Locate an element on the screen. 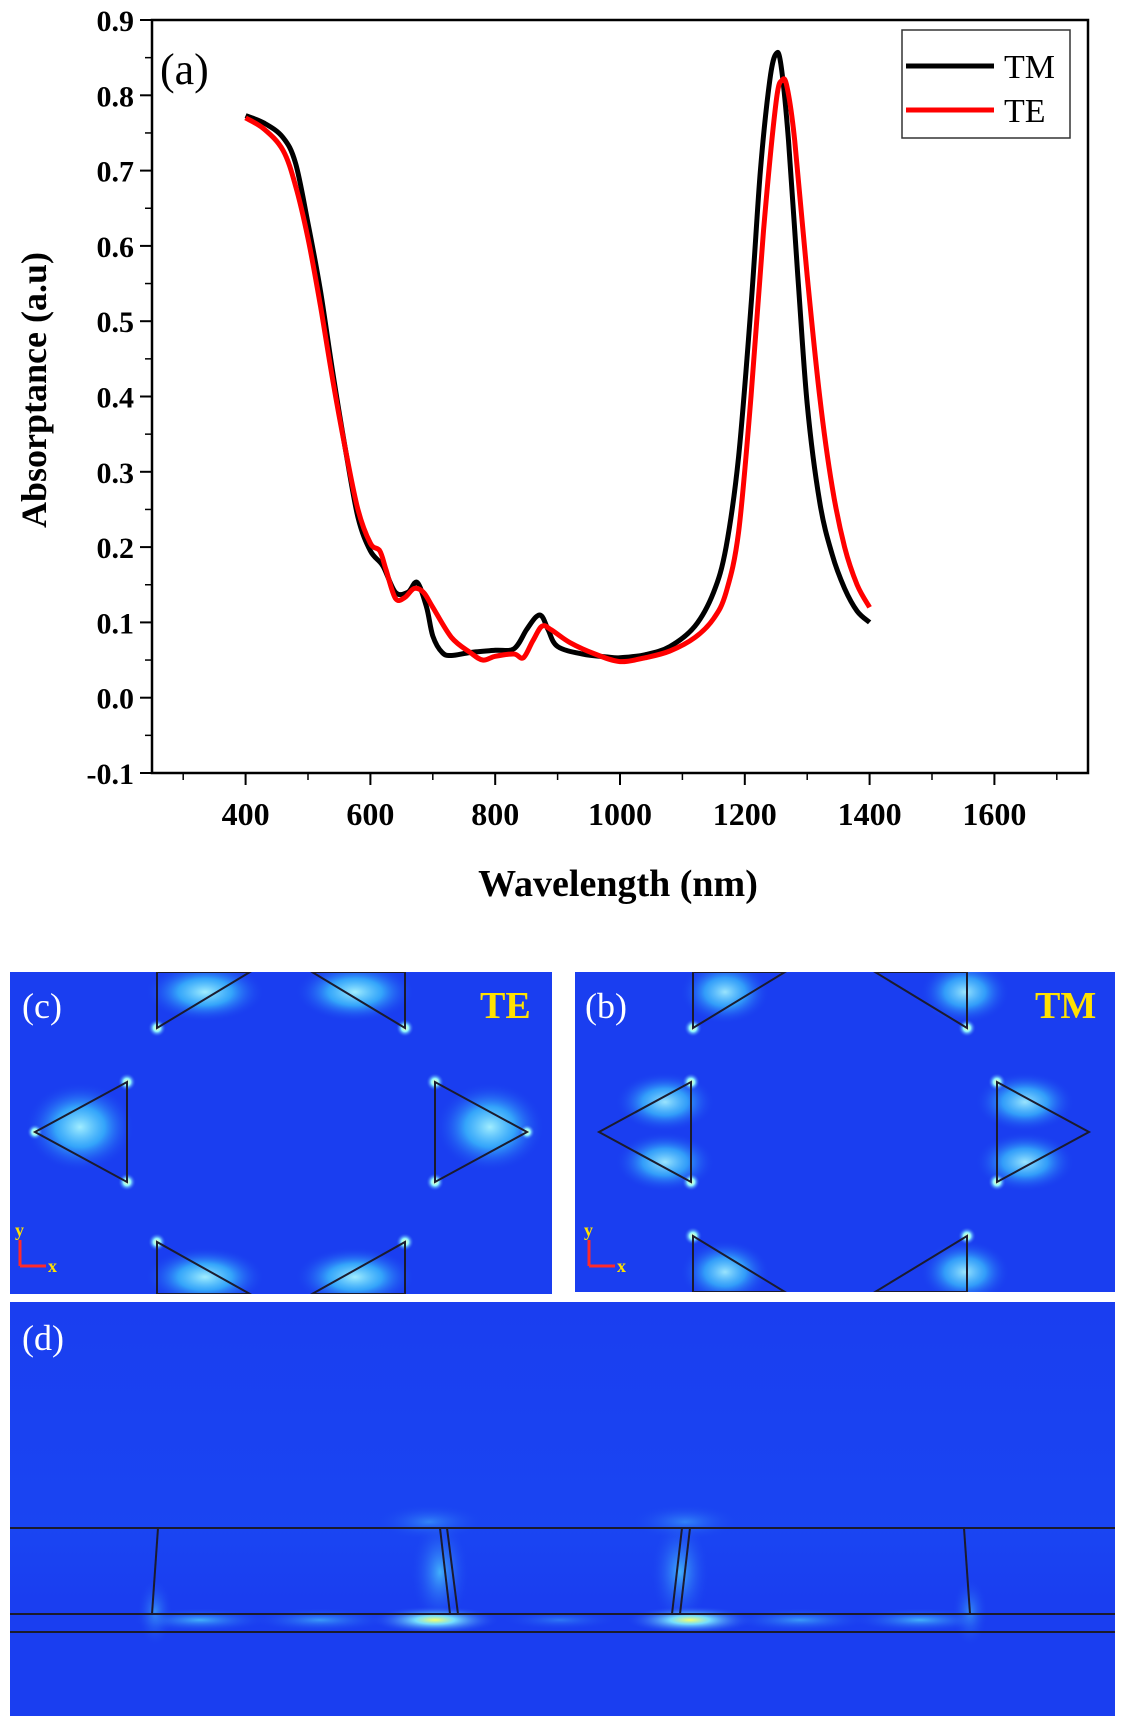 This screenshot has height=1725, width=1125. y-tick-label: 0.1 is located at coordinates (116, 623).